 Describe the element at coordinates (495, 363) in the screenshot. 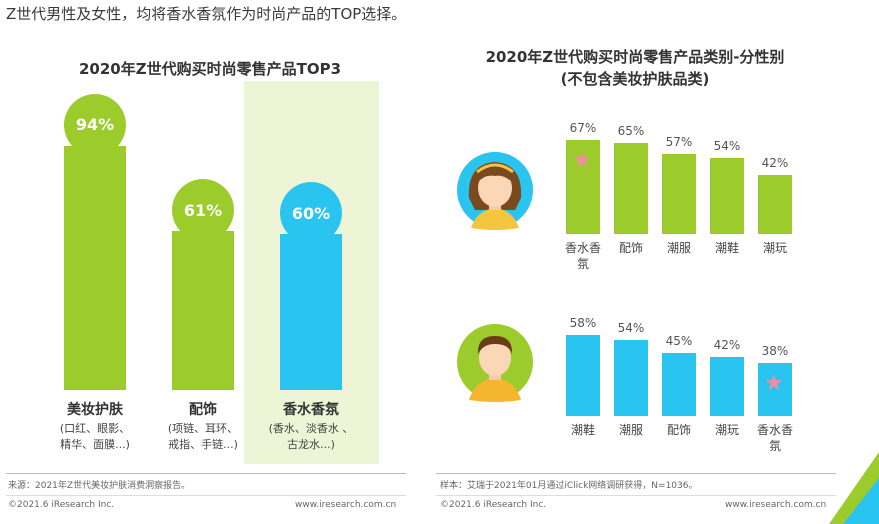

I see `male-avatar-icon` at that location.